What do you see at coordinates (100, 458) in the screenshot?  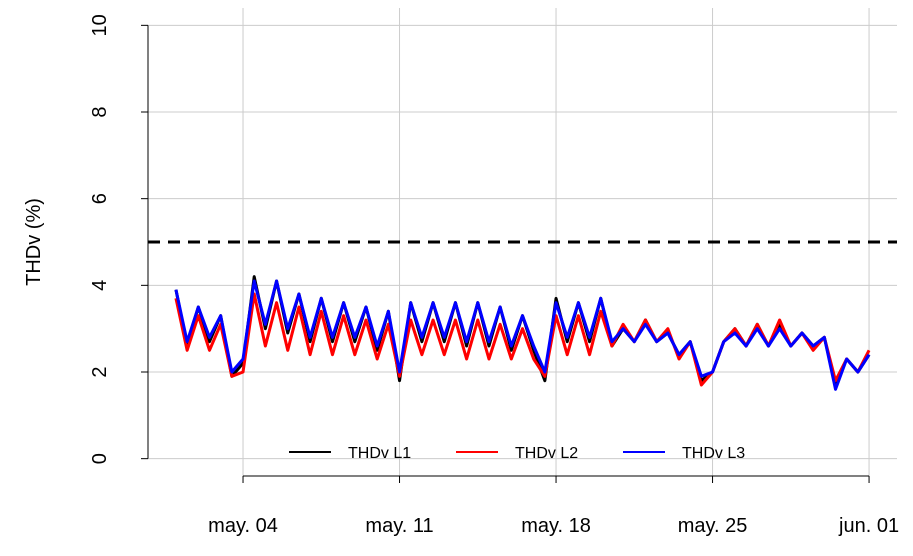 I see `y-tick-label: 0` at bounding box center [100, 458].